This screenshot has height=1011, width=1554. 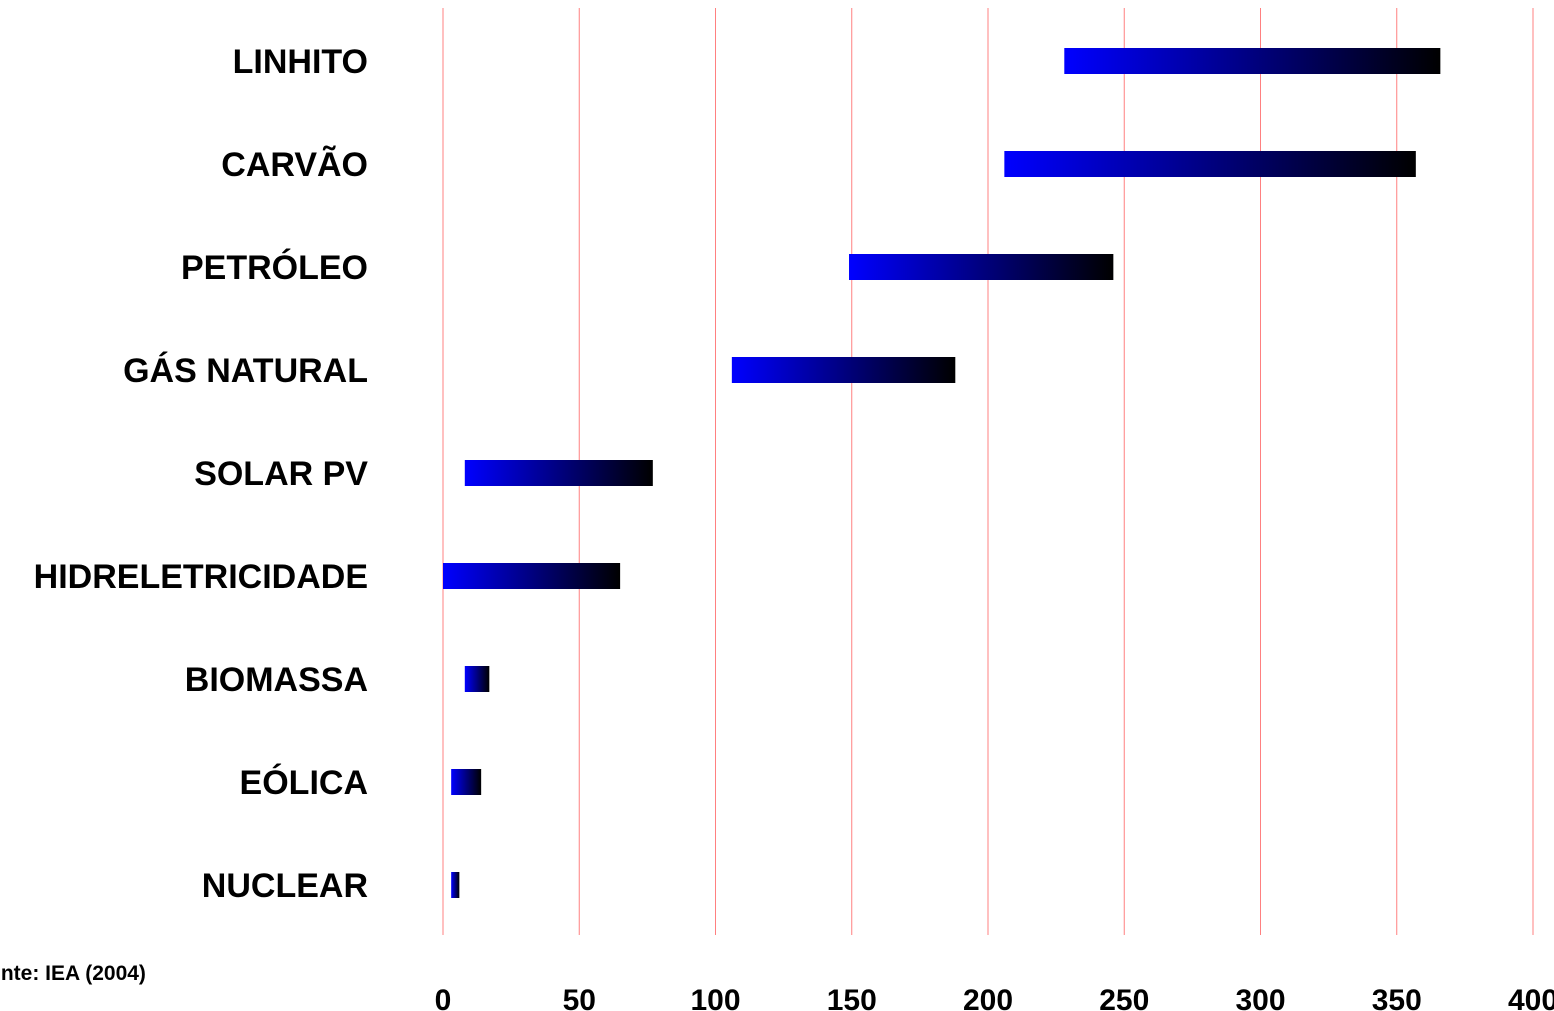 I want to click on bar-nuclear, so click(x=455, y=885).